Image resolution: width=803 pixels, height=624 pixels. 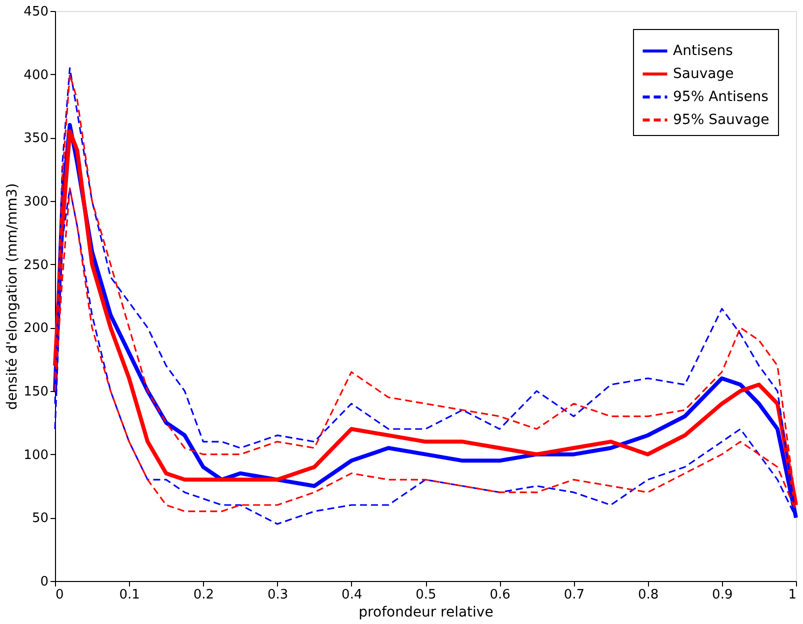 I want to click on y-tick-label: 50, so click(x=40, y=518).